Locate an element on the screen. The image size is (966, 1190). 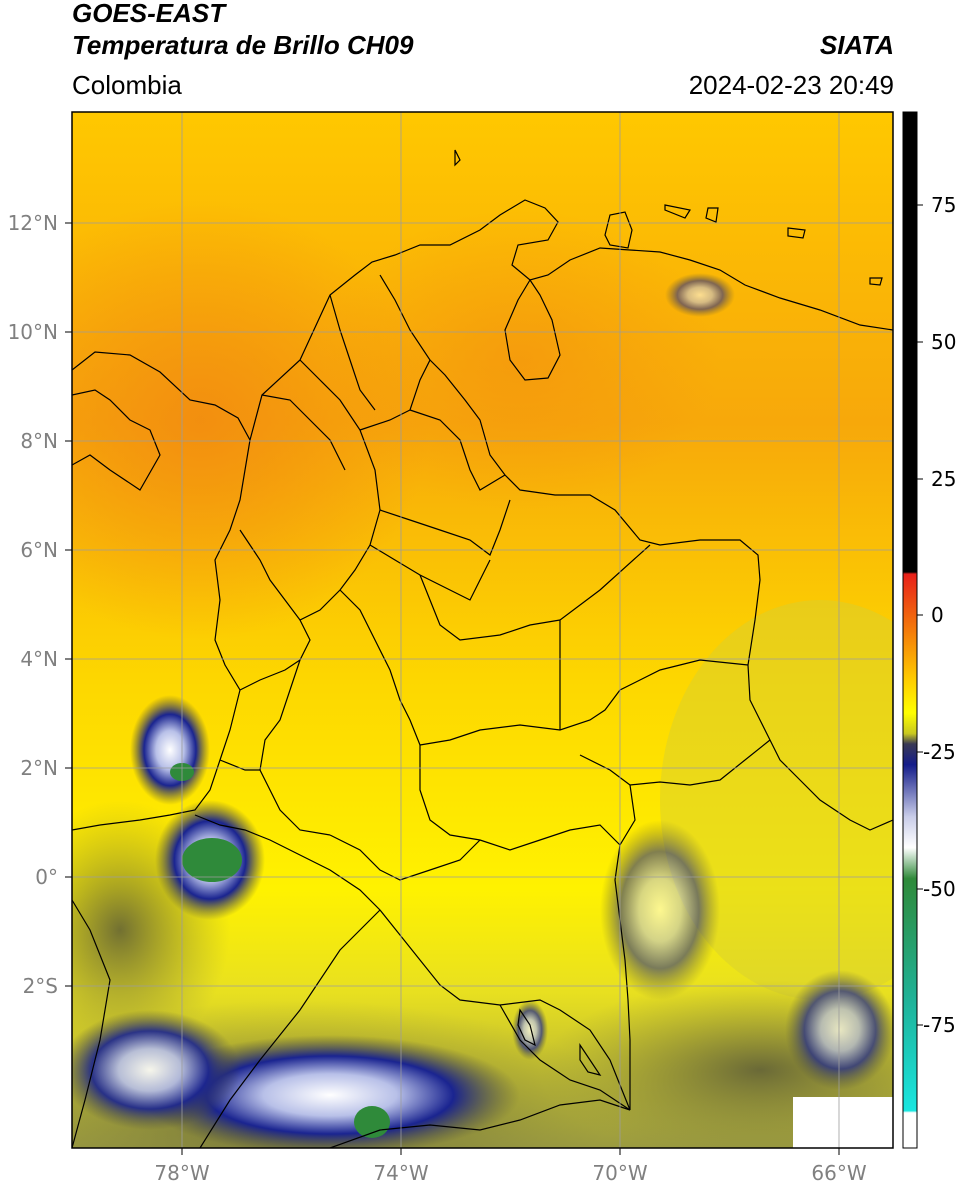
colorbar-tick-label: 50 is located at coordinates (943, 342).